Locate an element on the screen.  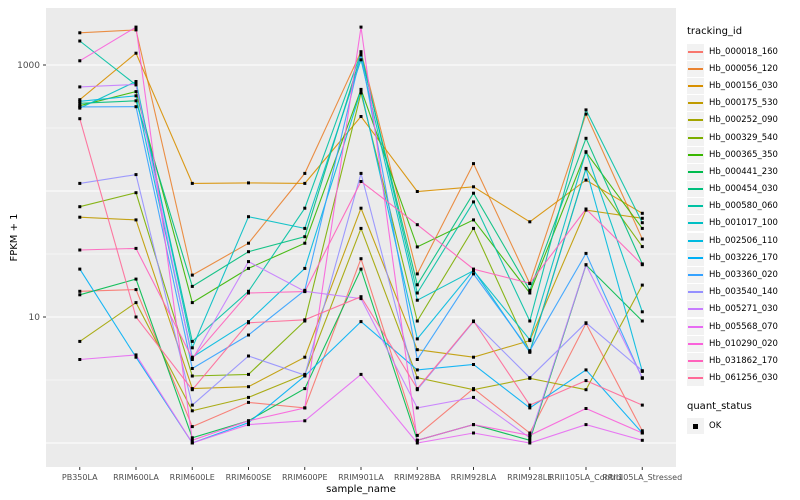
legend-item: Hb_010290_020 is located at coordinates (742, 343).